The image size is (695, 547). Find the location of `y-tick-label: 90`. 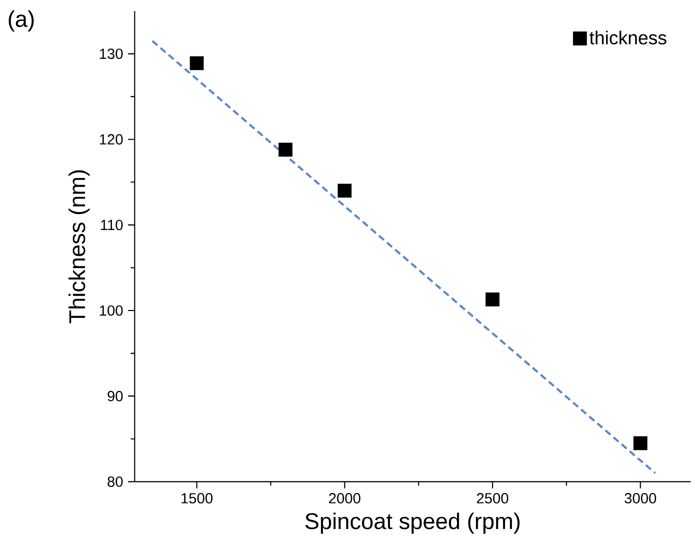

y-tick-label: 90 is located at coordinates (115, 396).